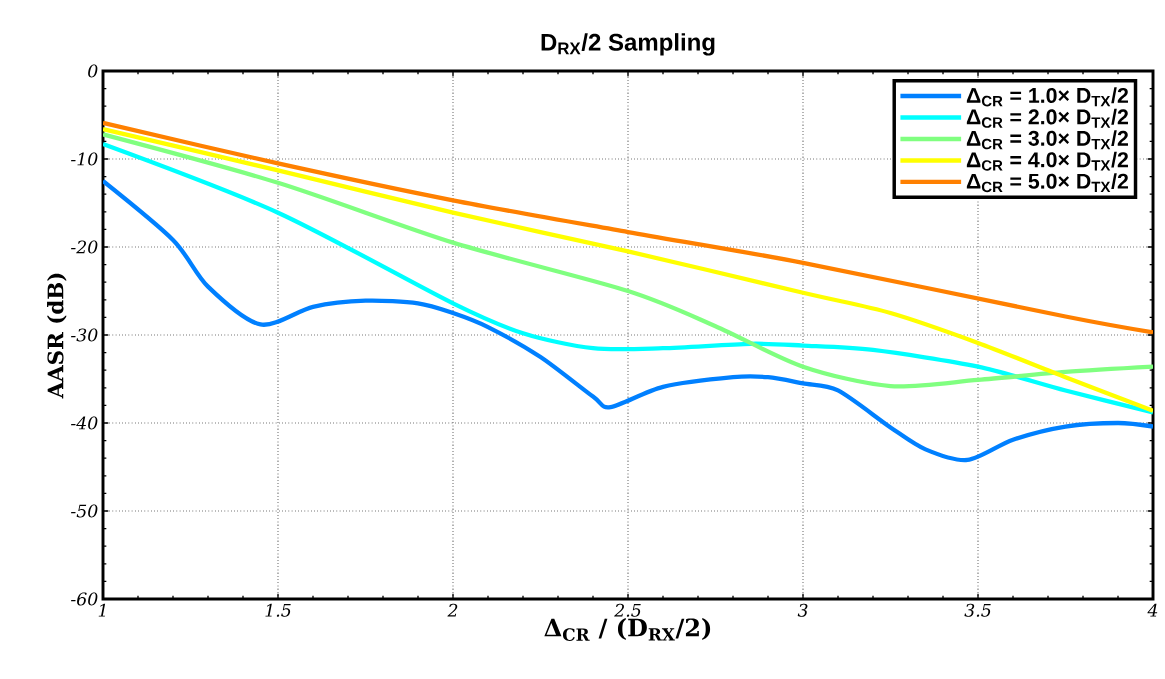 This screenshot has width=1165, height=679. I want to click on legend-label: Δ$_{CR}$ = 3.0× D$_{TX}$/2, so click(1047, 140).